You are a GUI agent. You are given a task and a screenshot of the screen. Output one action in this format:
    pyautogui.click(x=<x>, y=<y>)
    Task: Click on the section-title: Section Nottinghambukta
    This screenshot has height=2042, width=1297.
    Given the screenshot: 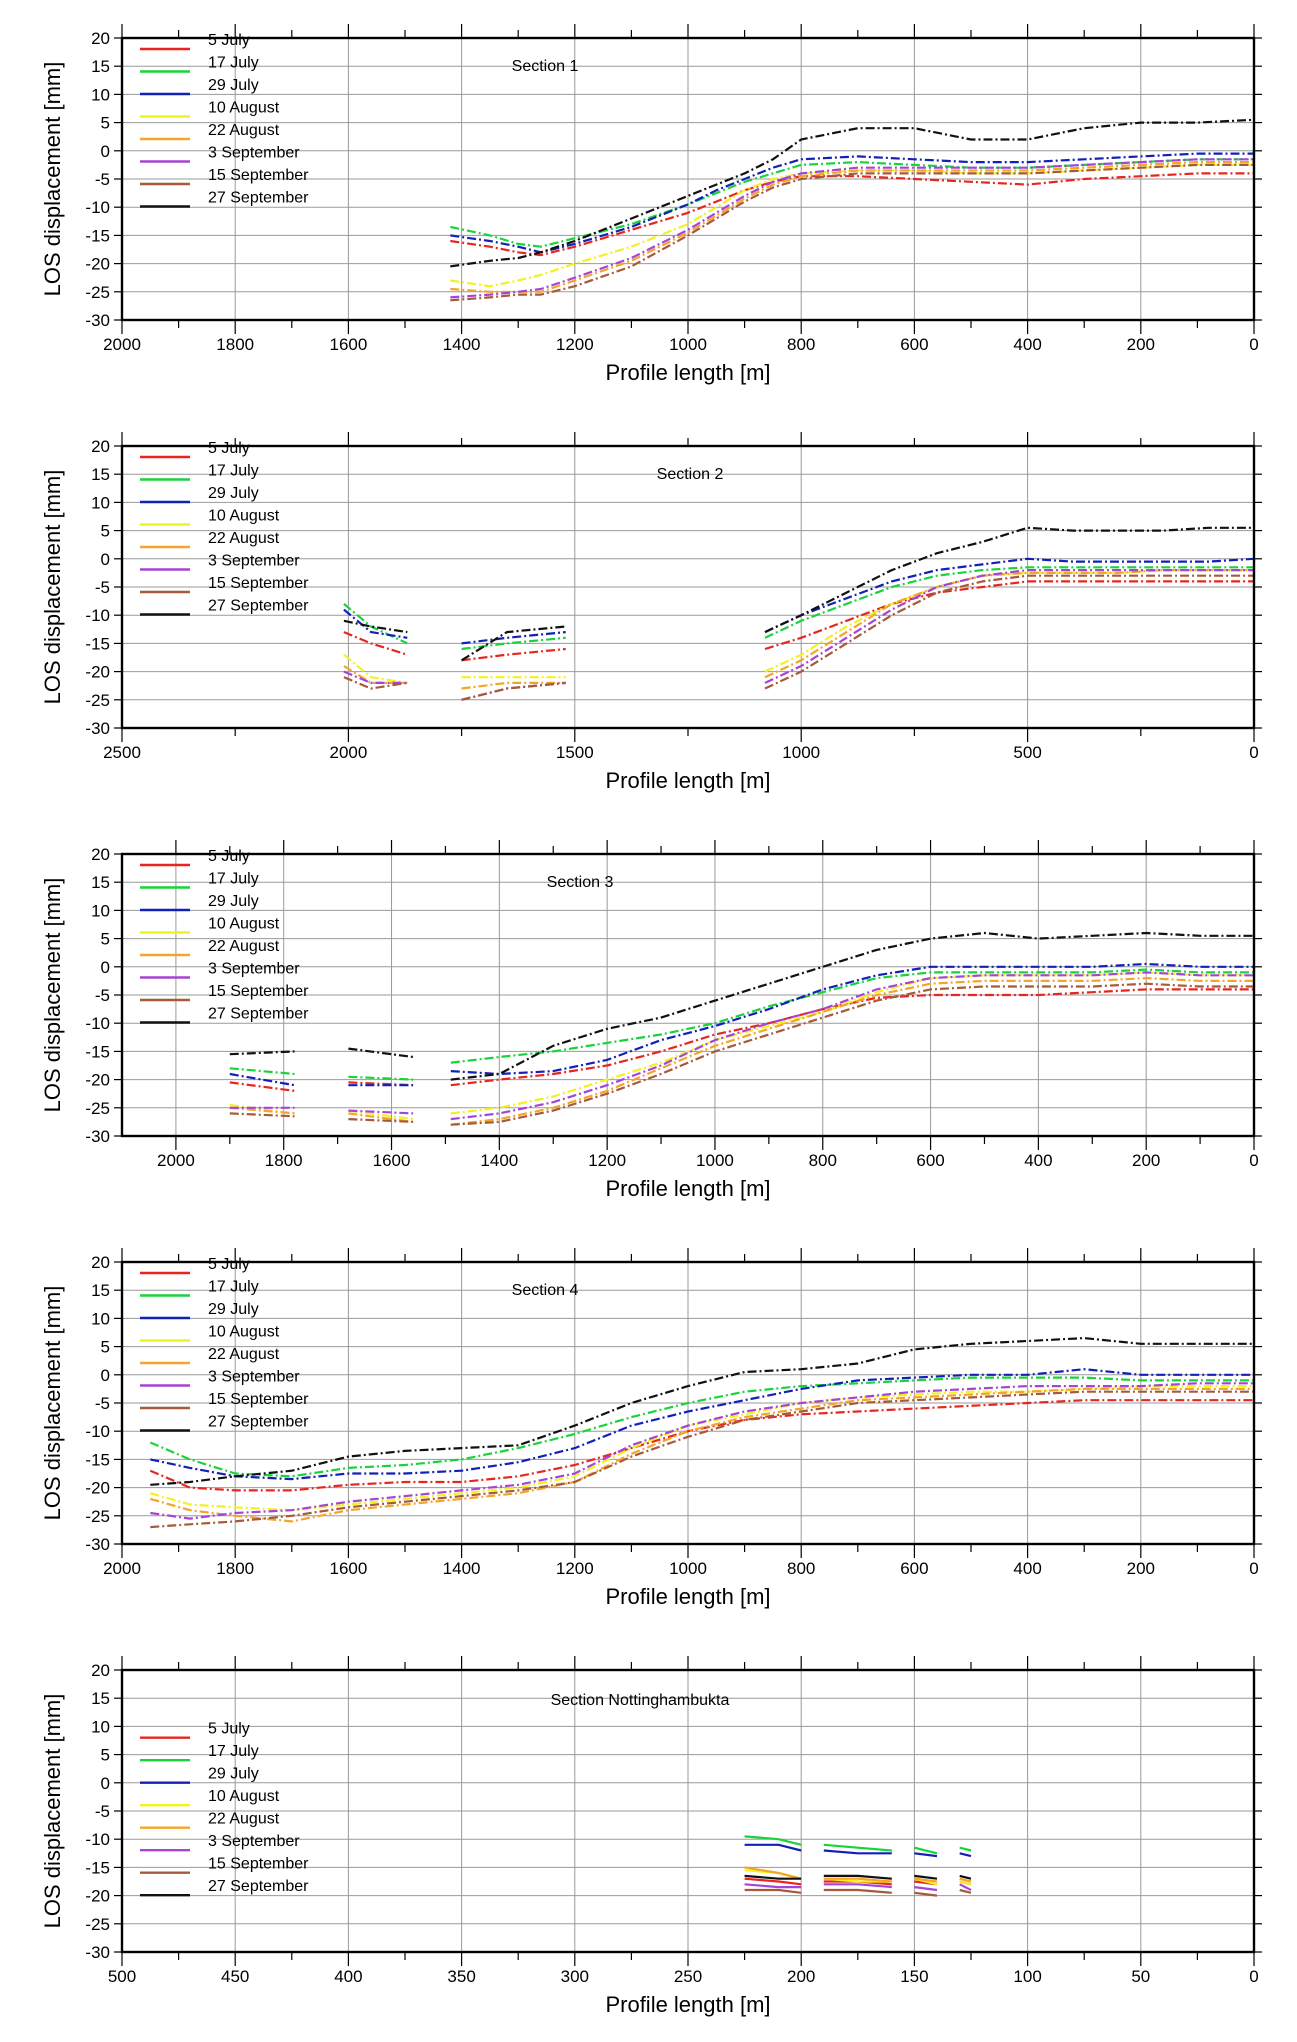 What is the action you would take?
    pyautogui.click(x=640, y=1700)
    